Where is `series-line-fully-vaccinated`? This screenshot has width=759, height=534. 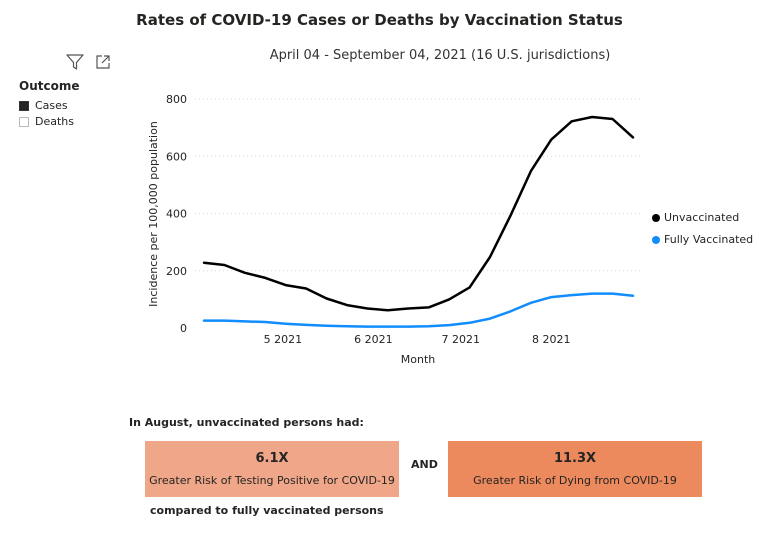
series-line-fully-vaccinated is located at coordinates (418, 310).